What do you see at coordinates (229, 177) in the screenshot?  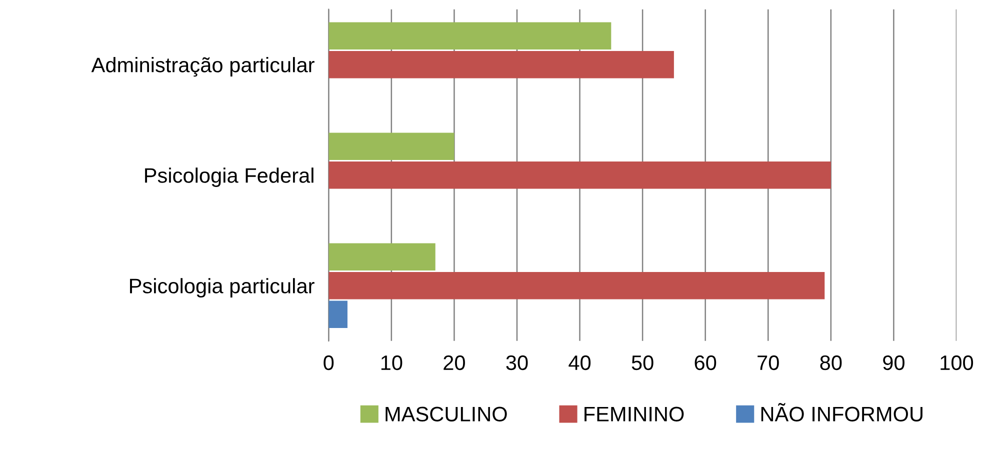 I see `y-tick-label: Psicologia Federal` at bounding box center [229, 177].